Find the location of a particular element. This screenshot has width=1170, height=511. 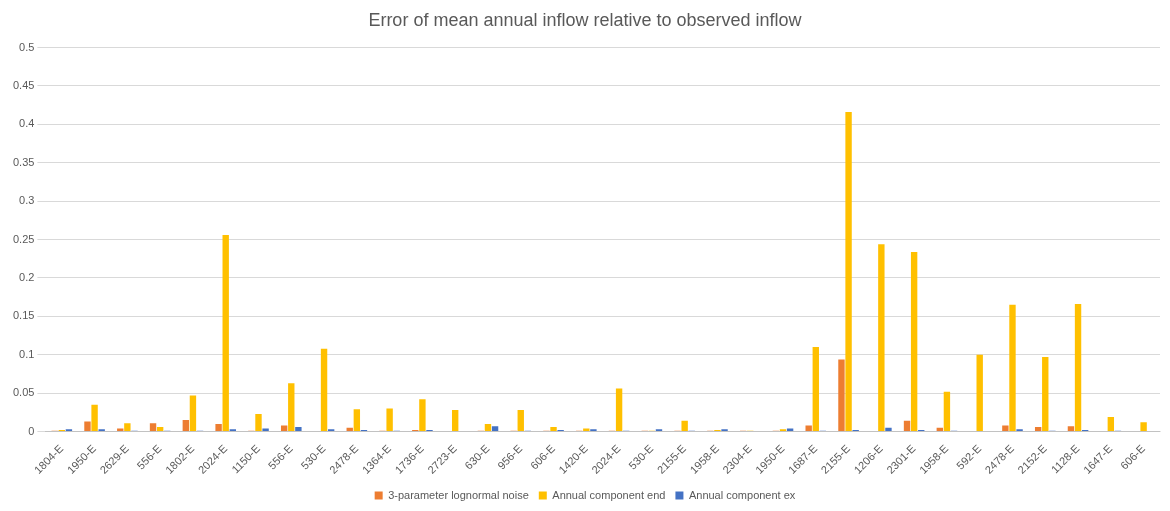

y-tick-label: 0 is located at coordinates (31, 430).